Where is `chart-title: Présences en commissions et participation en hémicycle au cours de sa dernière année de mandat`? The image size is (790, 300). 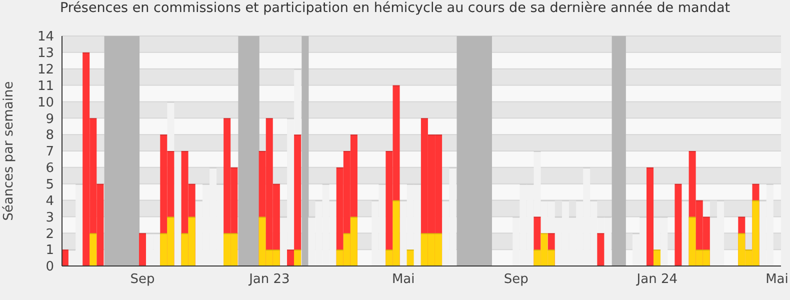 chart-title: Présences en commissions et participation en hémicycle au cours de sa dernière année de mandat is located at coordinates (395, 8).